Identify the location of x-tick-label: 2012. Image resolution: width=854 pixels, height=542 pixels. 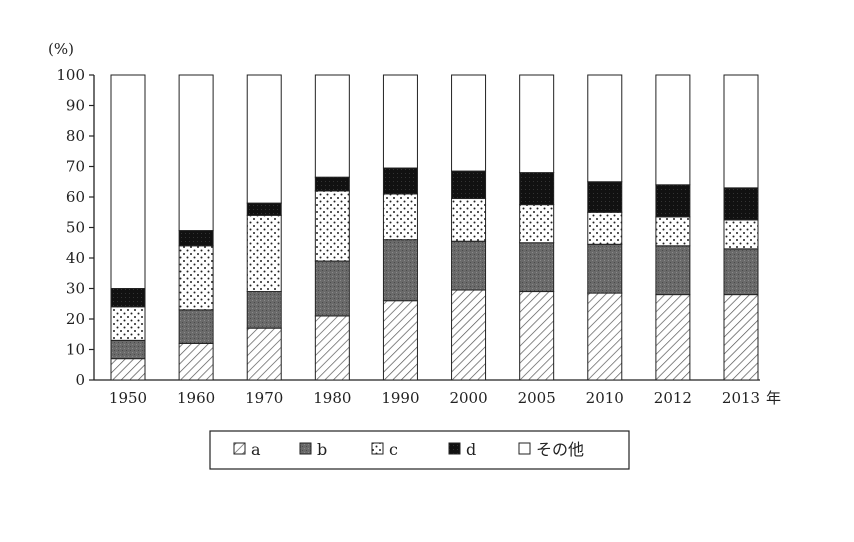
(673, 398).